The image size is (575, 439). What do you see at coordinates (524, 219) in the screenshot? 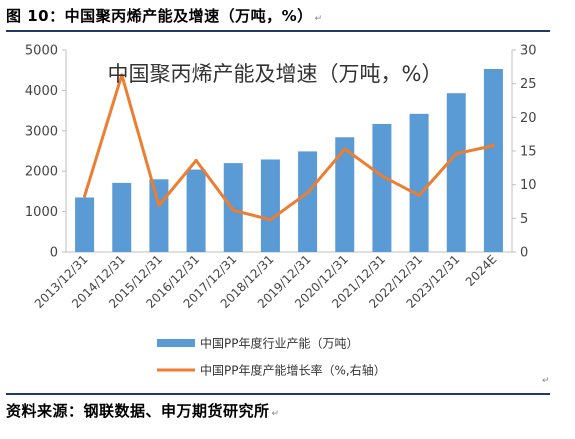
I see `right-tick-label: 5` at bounding box center [524, 219].